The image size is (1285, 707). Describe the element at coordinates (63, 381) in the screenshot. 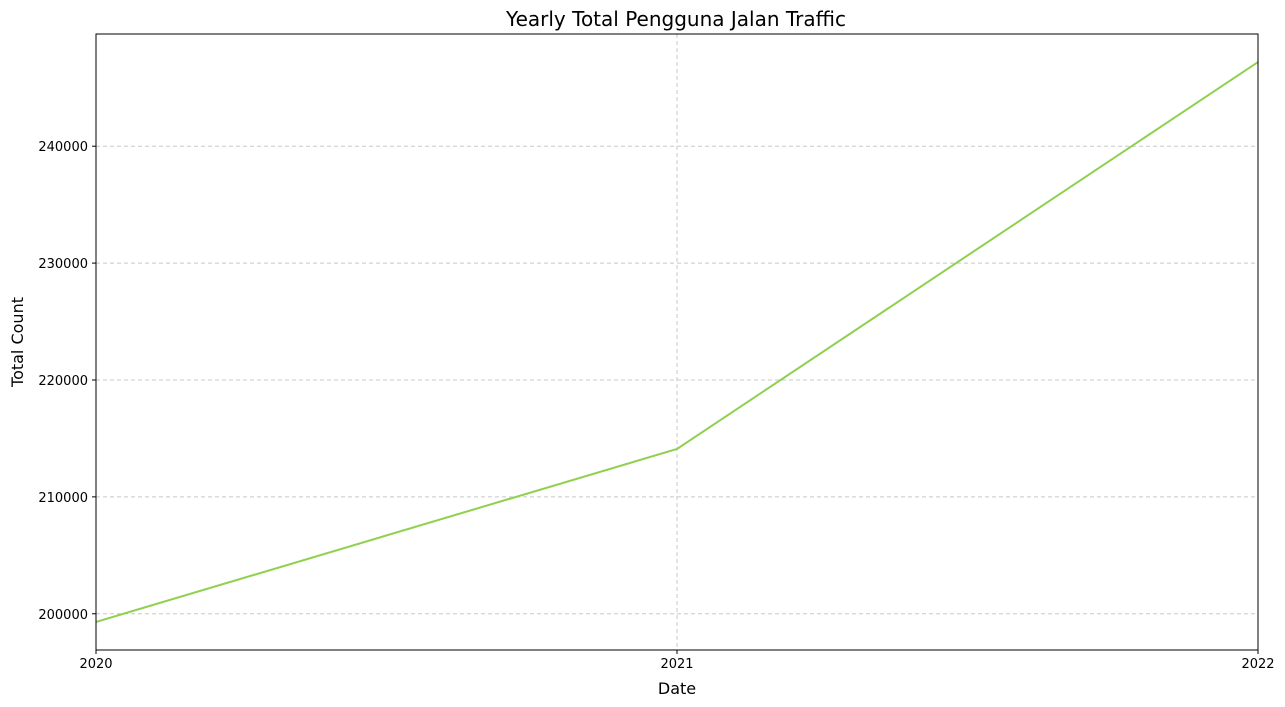

I see `y-tick-label: 220000` at that location.